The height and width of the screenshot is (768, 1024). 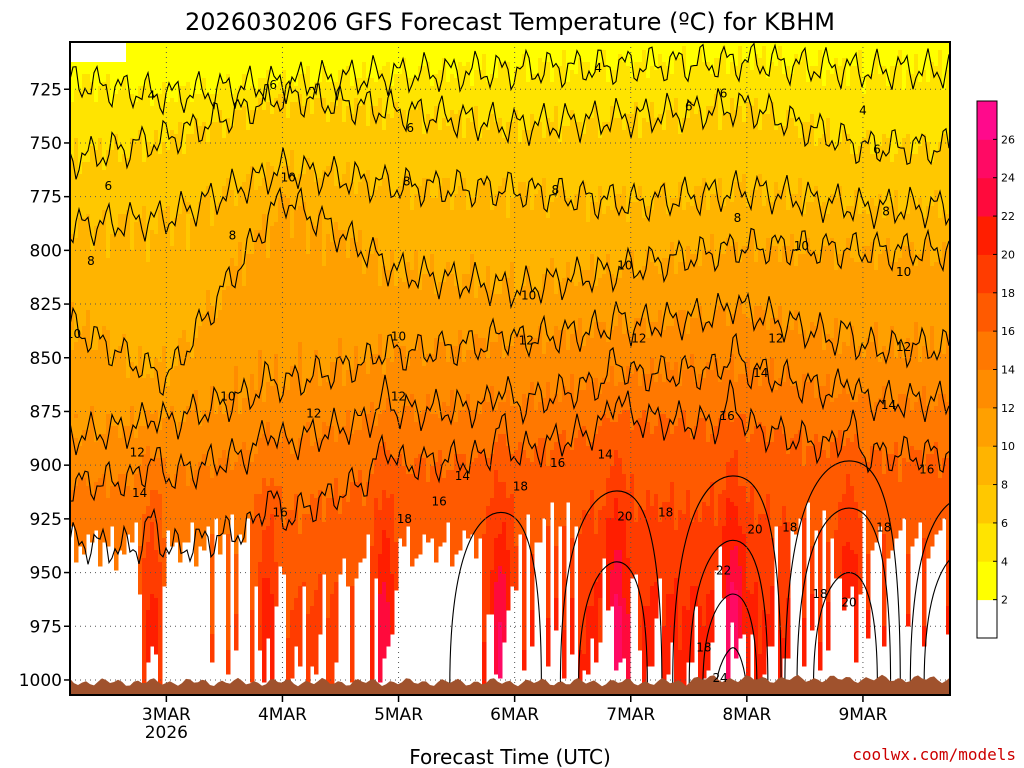 I want to click on credit-text: coolwx.com/models, so click(x=934, y=754).